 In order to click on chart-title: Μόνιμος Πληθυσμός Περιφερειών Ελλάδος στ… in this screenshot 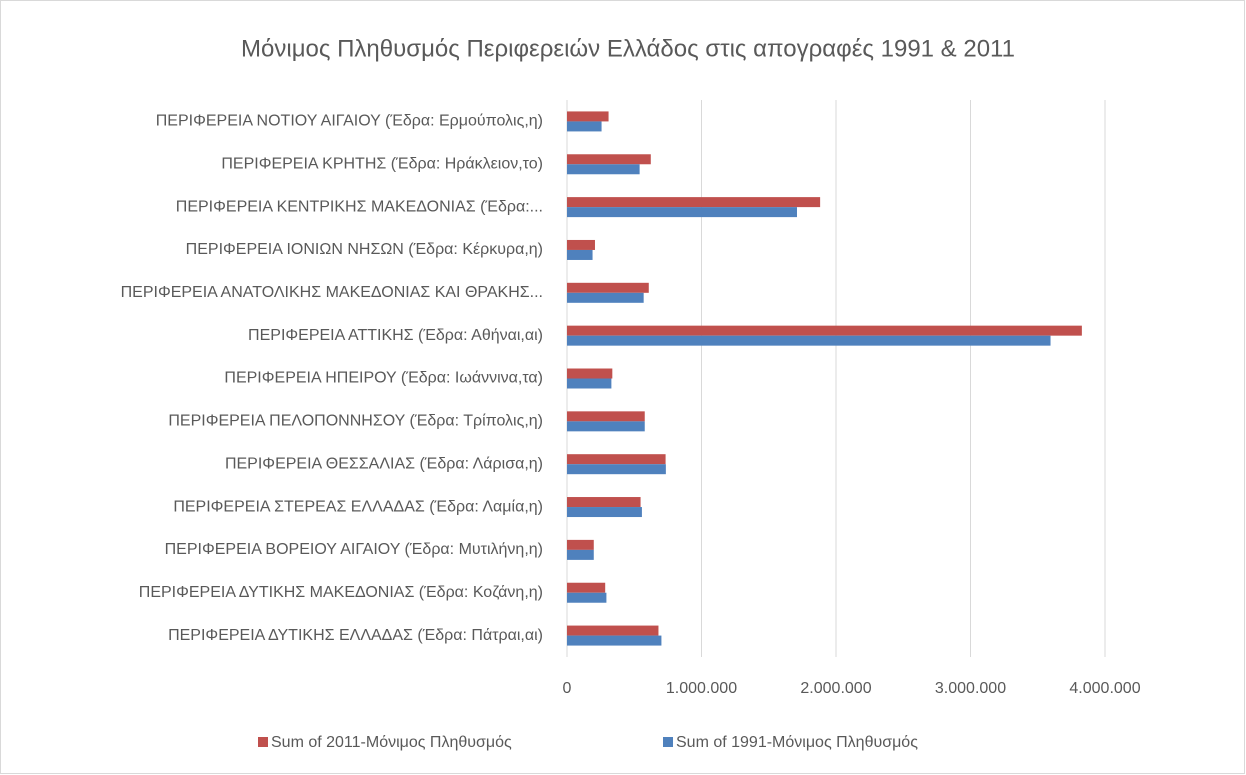, I will do `click(628, 48)`.